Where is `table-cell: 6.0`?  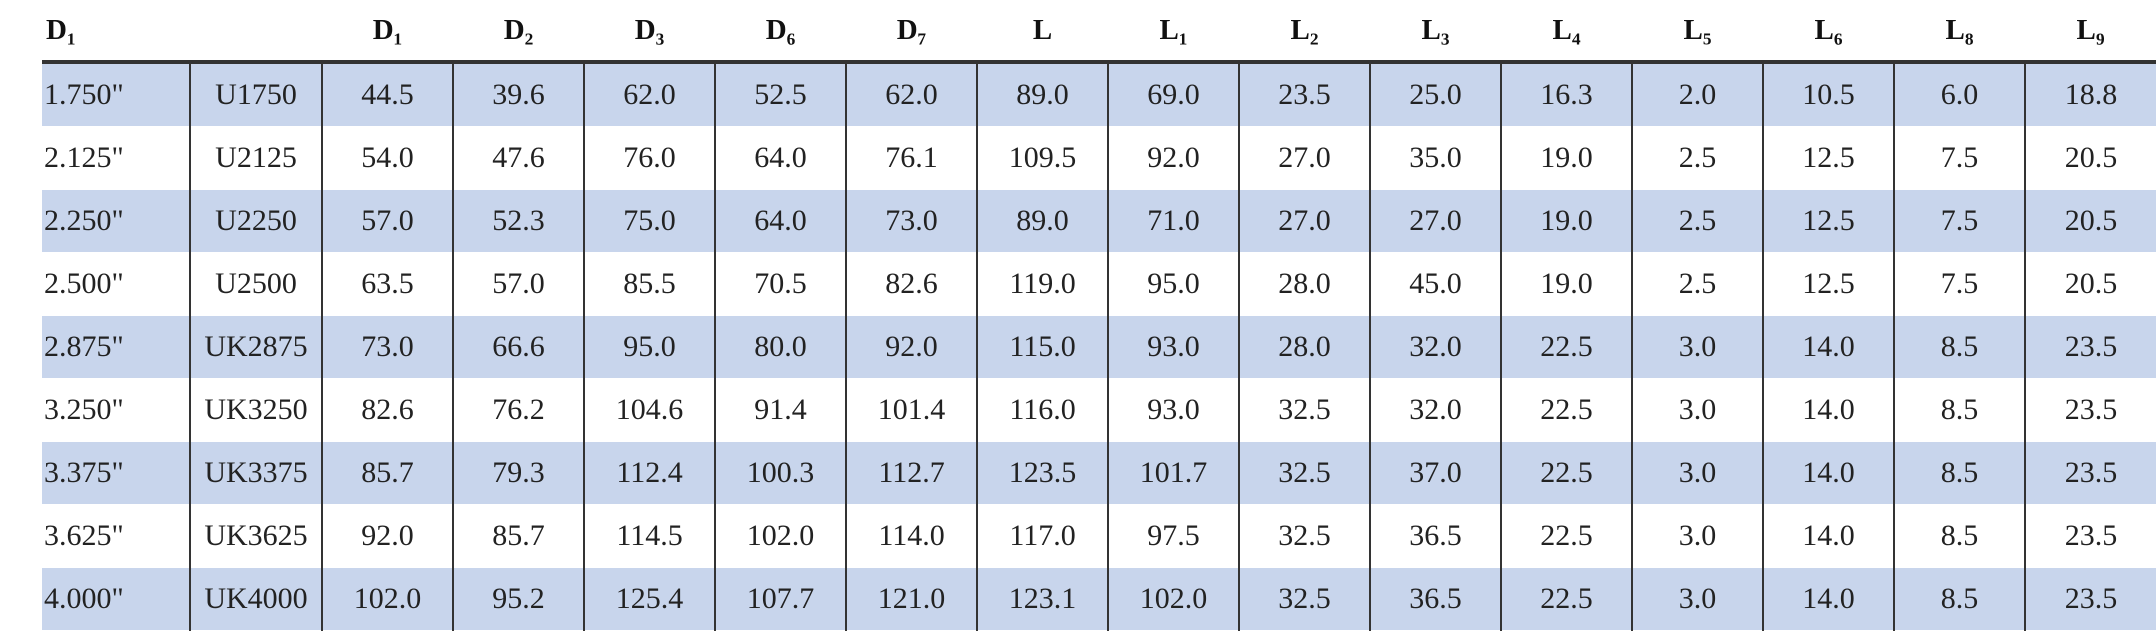
table-cell: 6.0 is located at coordinates (1959, 94).